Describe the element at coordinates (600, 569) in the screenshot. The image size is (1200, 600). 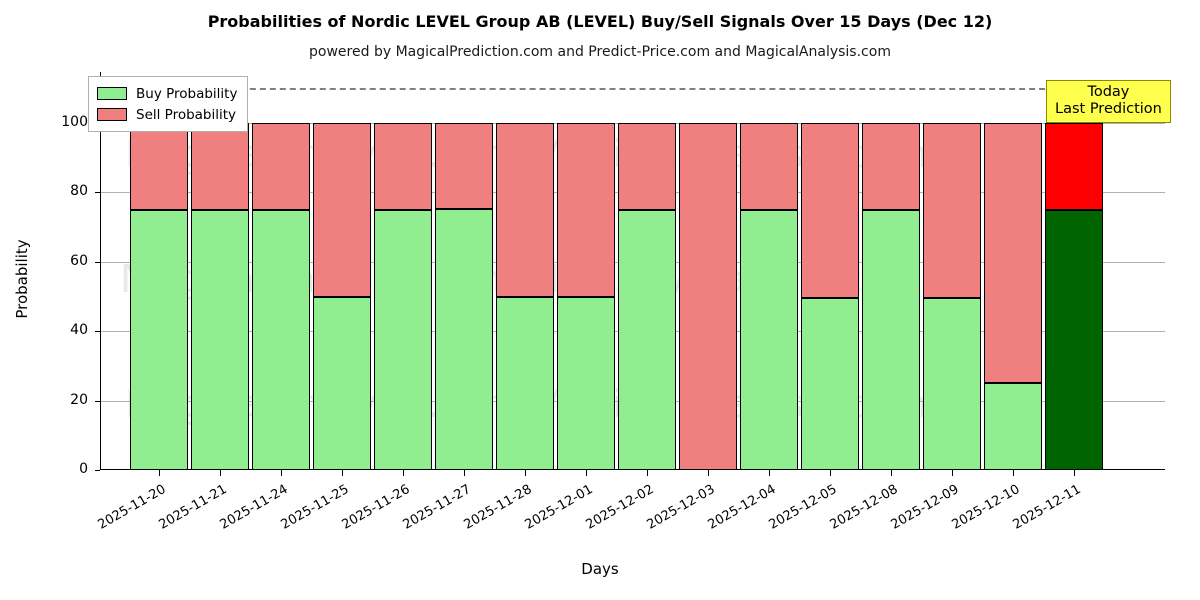
I see `x-axis-label: Days` at that location.